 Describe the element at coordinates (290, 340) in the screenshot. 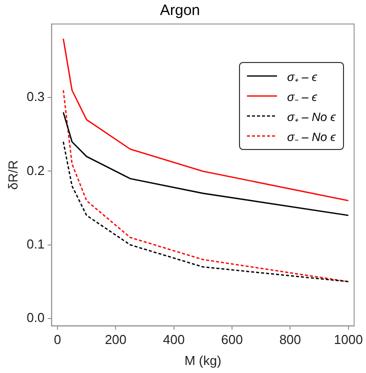

I see `x-tick-label: 800` at that location.